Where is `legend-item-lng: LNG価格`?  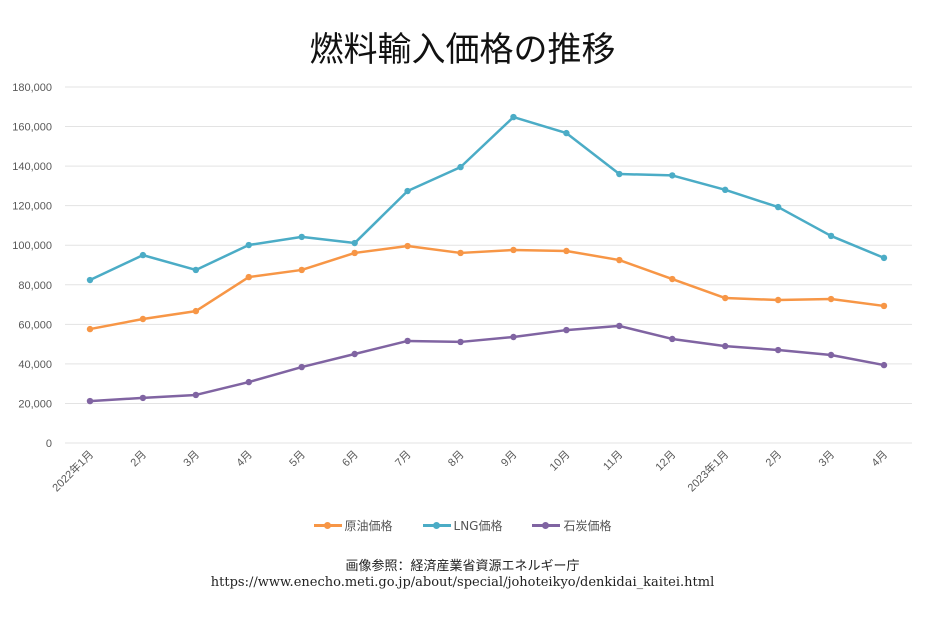 legend-item-lng: LNG価格 is located at coordinates (462, 525).